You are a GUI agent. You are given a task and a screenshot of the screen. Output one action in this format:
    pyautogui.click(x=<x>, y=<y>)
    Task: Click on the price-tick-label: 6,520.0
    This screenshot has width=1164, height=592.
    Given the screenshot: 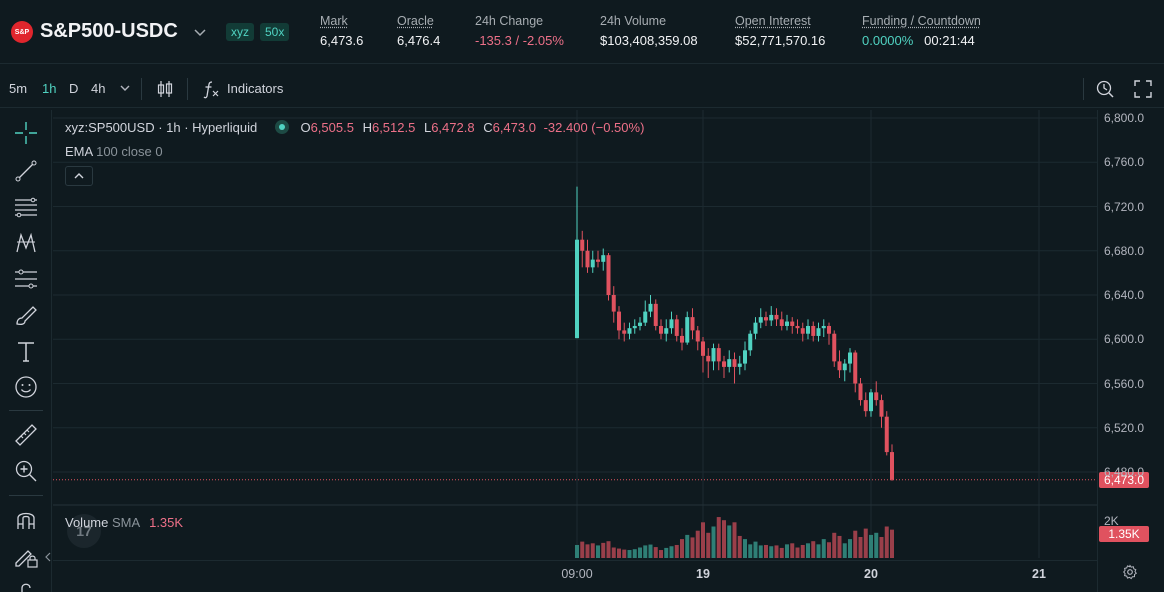 What is the action you would take?
    pyautogui.click(x=1124, y=427)
    